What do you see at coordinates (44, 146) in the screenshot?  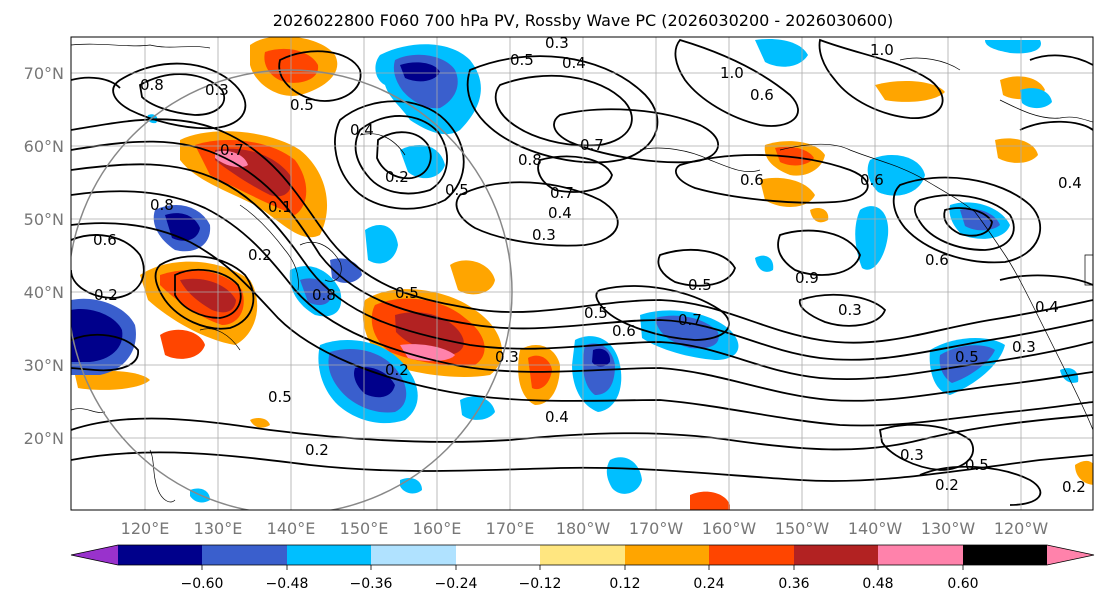 I see `lat-label: 60°N` at bounding box center [44, 146].